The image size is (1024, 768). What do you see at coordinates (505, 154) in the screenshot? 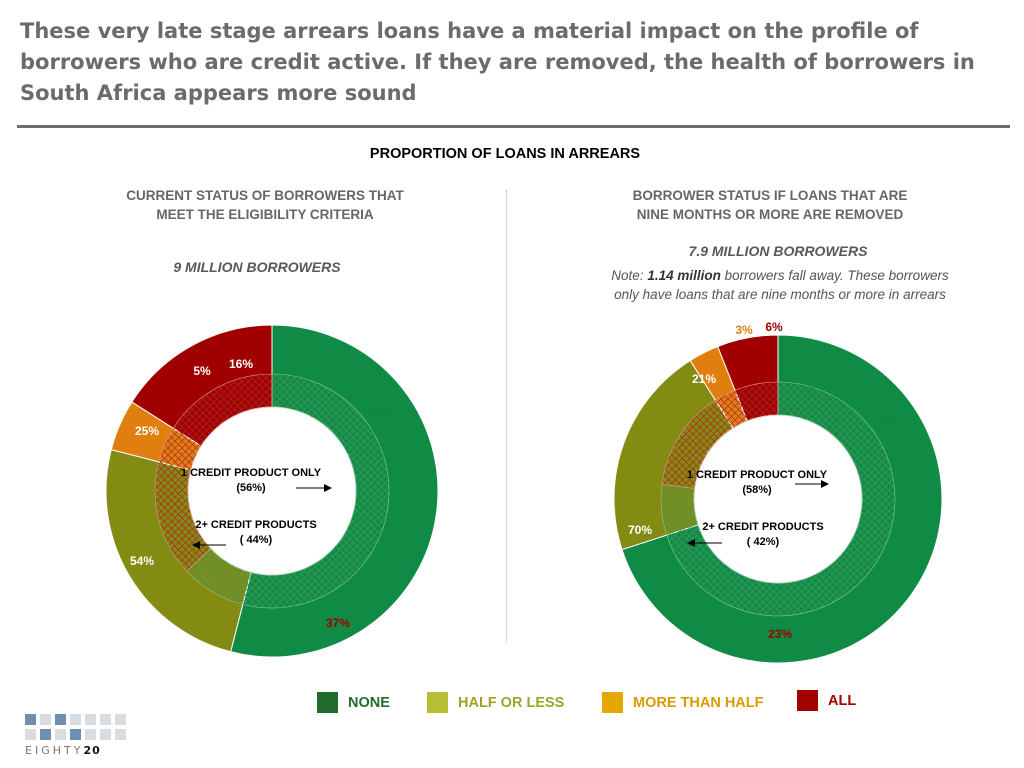
I see `section-title: PROPORTION OF LOANS IN ARREARS` at bounding box center [505, 154].